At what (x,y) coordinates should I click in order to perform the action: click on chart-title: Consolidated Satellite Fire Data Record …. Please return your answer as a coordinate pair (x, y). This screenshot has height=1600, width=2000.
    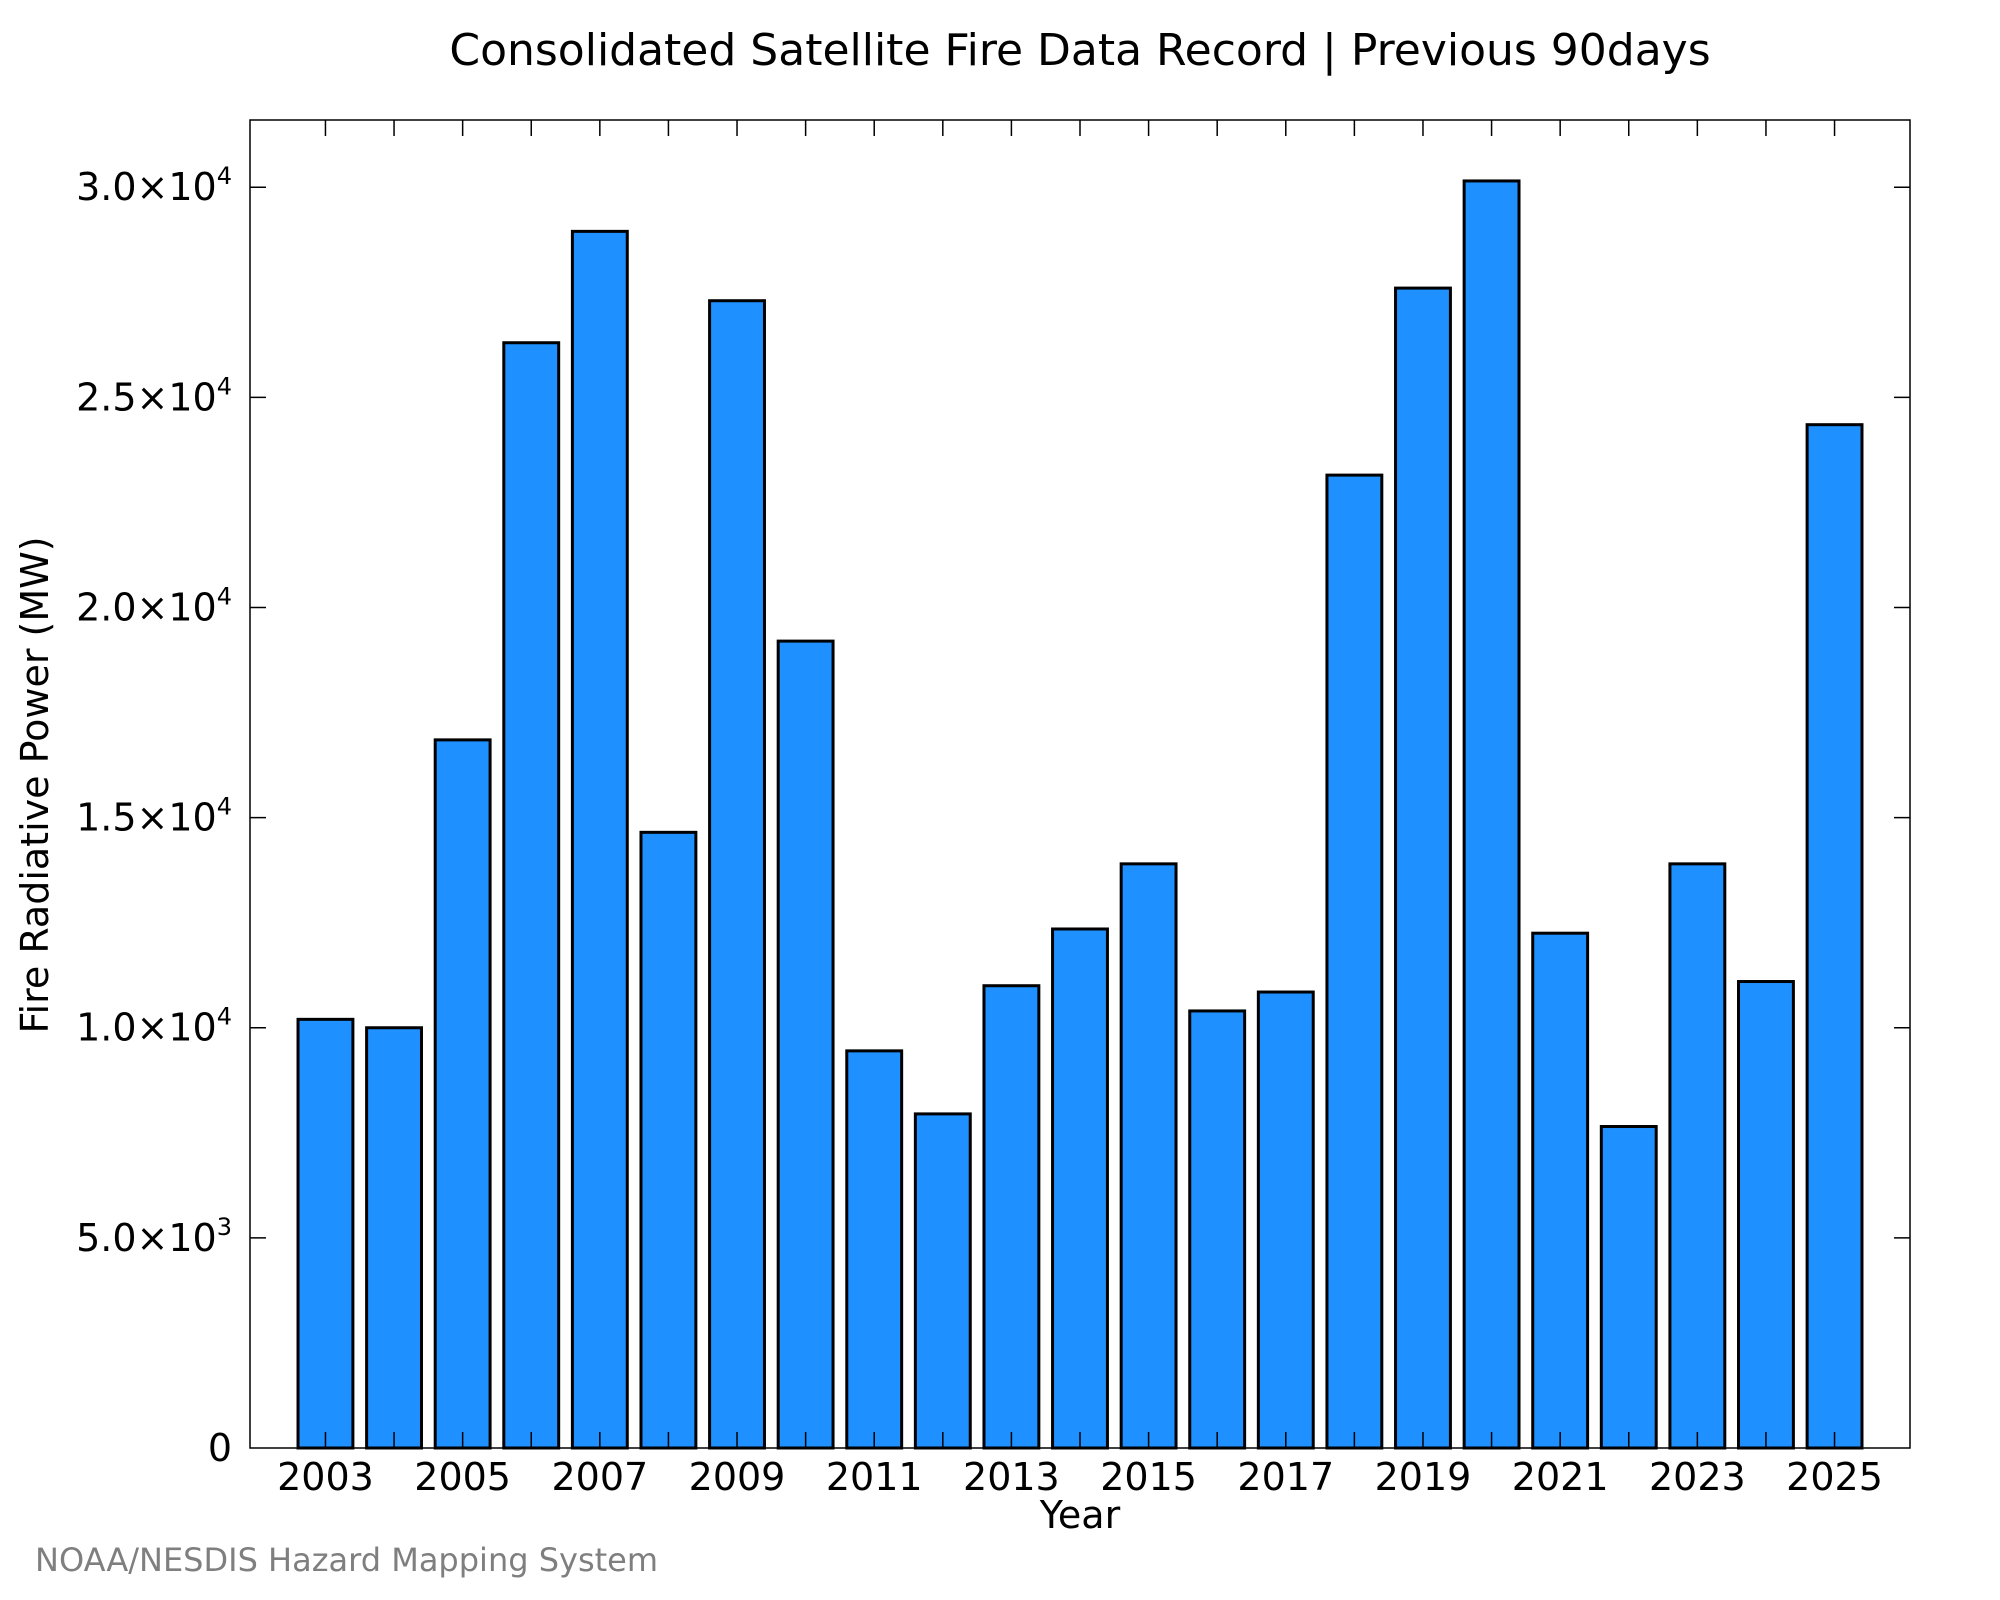
    Looking at the image, I should click on (1079, 50).